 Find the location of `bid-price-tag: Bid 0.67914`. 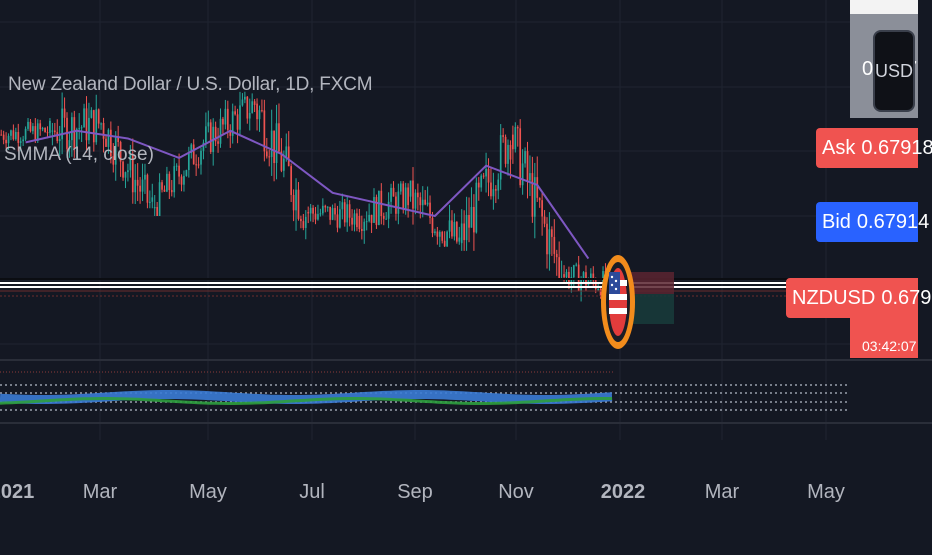

bid-price-tag: Bid 0.67914 is located at coordinates (872, 222).